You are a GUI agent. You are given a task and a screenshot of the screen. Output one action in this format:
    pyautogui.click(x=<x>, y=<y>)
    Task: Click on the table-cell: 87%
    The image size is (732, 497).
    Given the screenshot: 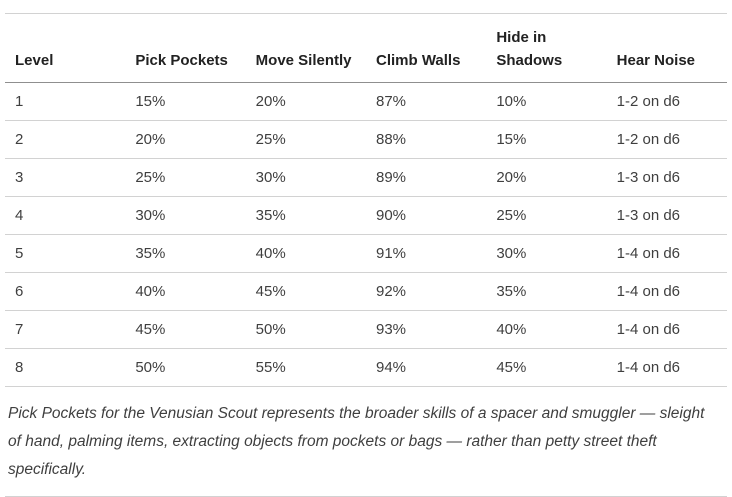 What is the action you would take?
    pyautogui.click(x=426, y=101)
    